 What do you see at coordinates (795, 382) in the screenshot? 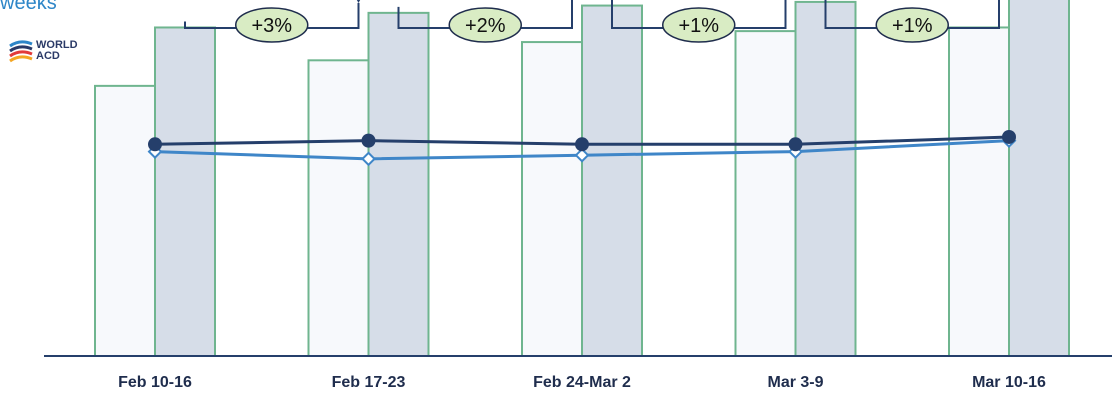
I see `x-tick-label-3: Mar 3-9` at bounding box center [795, 382].